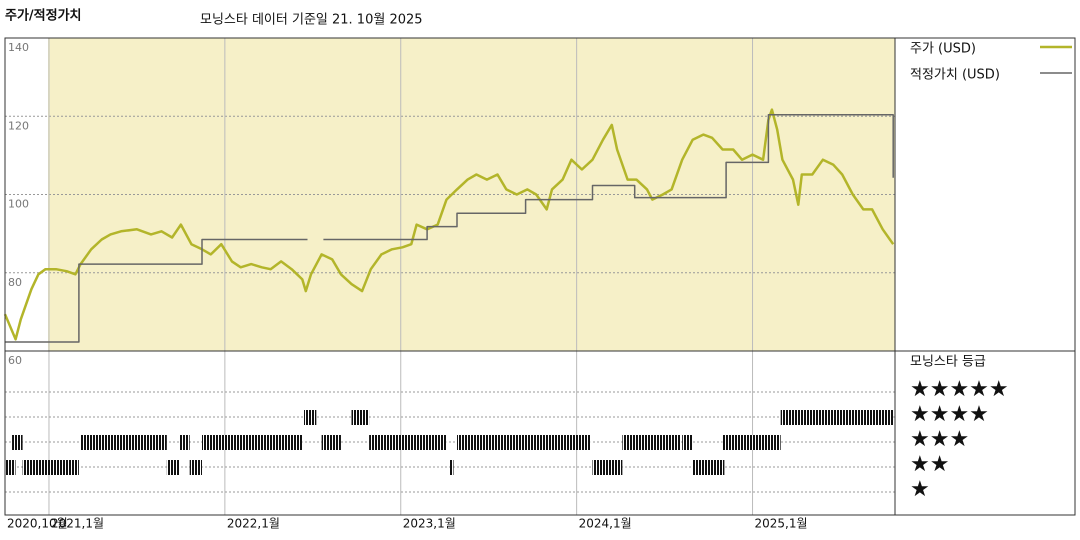  Describe the element at coordinates (18, 47) in the screenshot. I see `y-tick-label: 140` at that location.